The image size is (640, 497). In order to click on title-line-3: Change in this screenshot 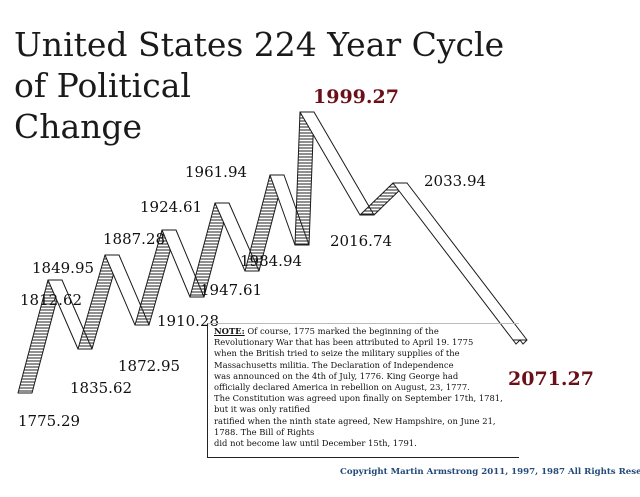, I will do `click(78, 126)`.